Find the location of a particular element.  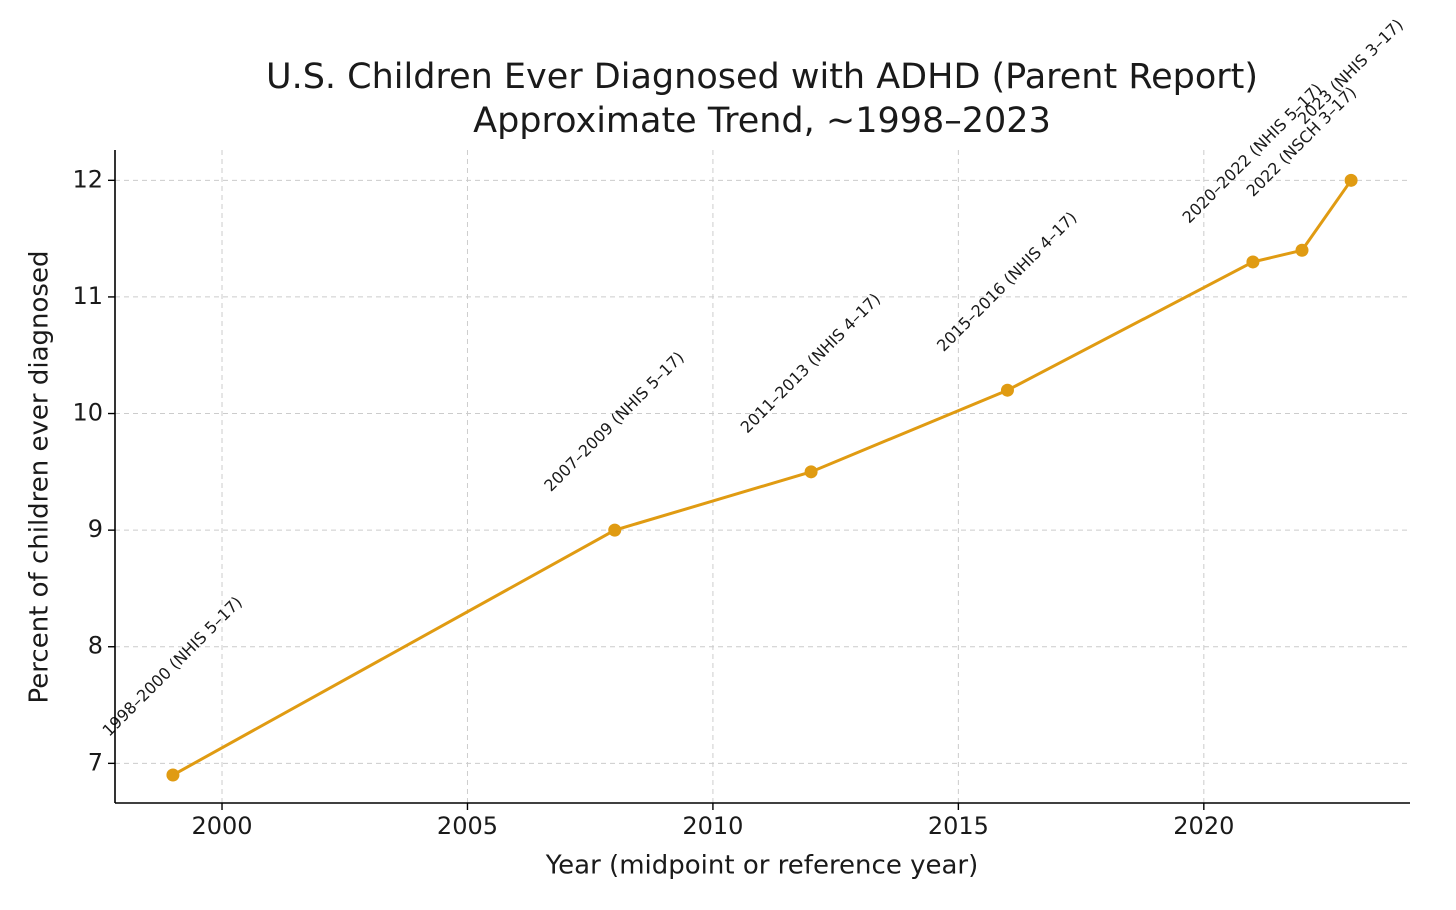

point-label: 2020–2022 (NHIS 5–17) is located at coordinates (1251, 153).